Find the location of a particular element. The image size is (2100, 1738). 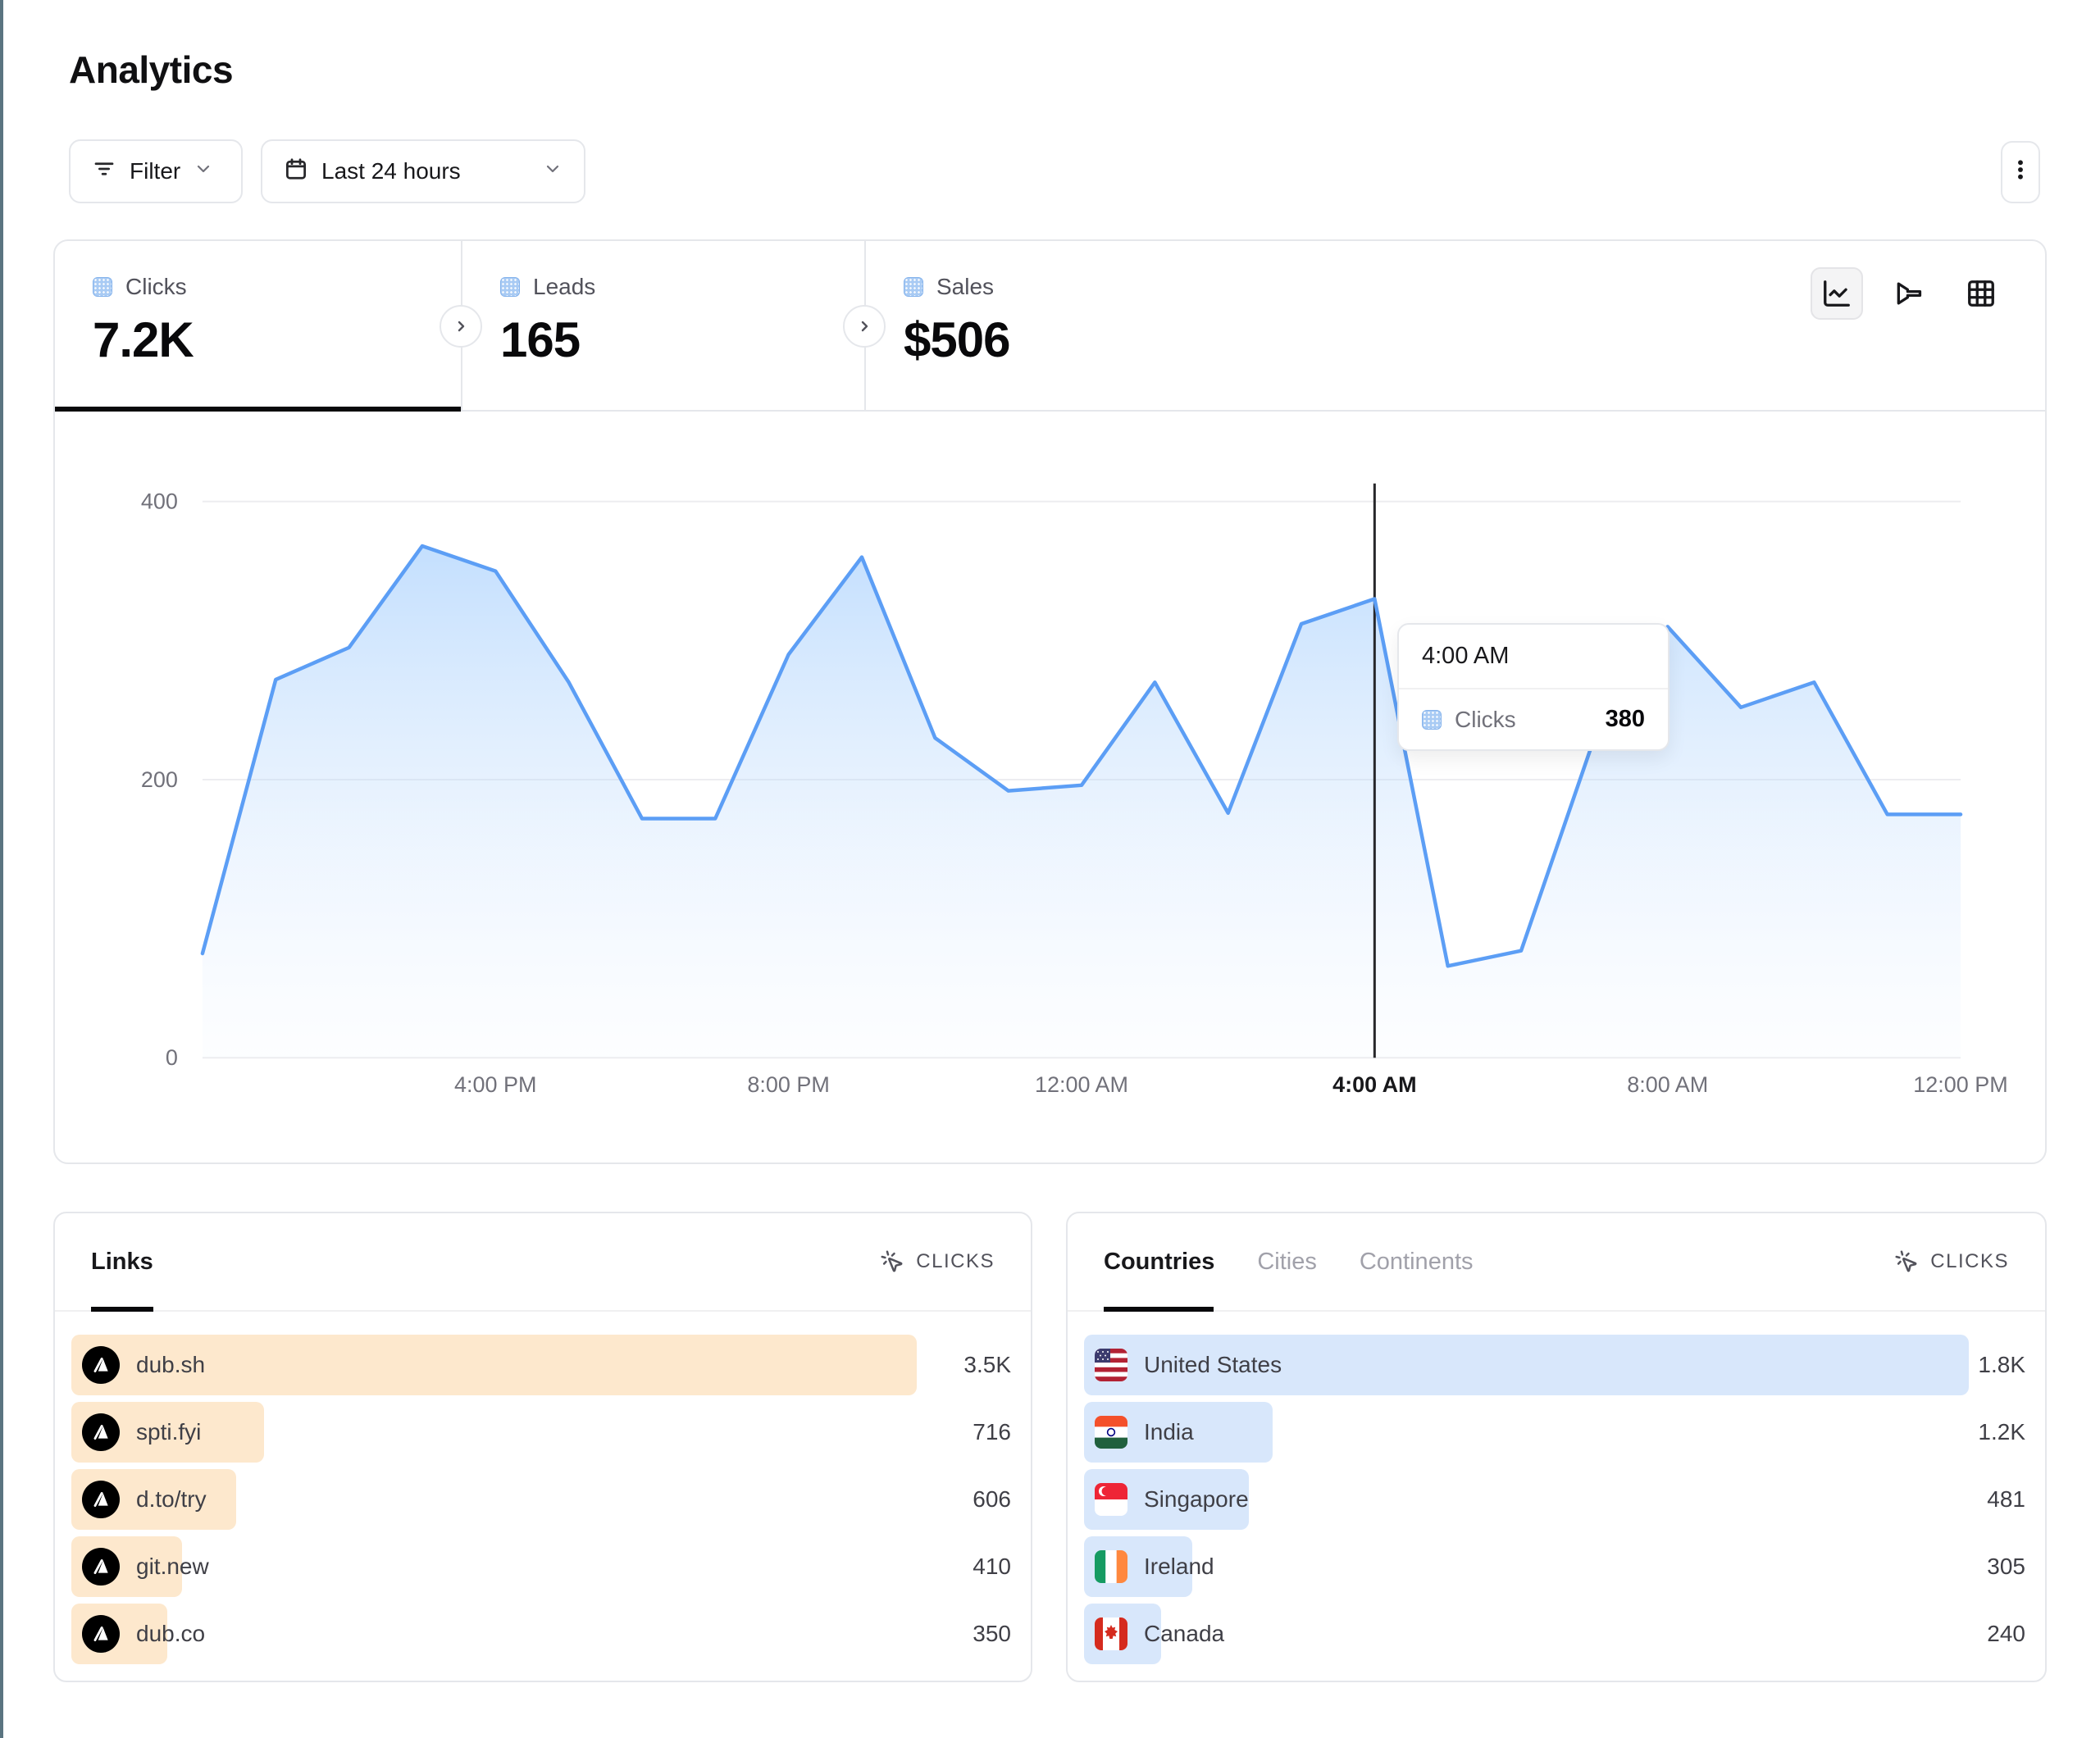

expand-clicks-chevron-button is located at coordinates (461, 326).